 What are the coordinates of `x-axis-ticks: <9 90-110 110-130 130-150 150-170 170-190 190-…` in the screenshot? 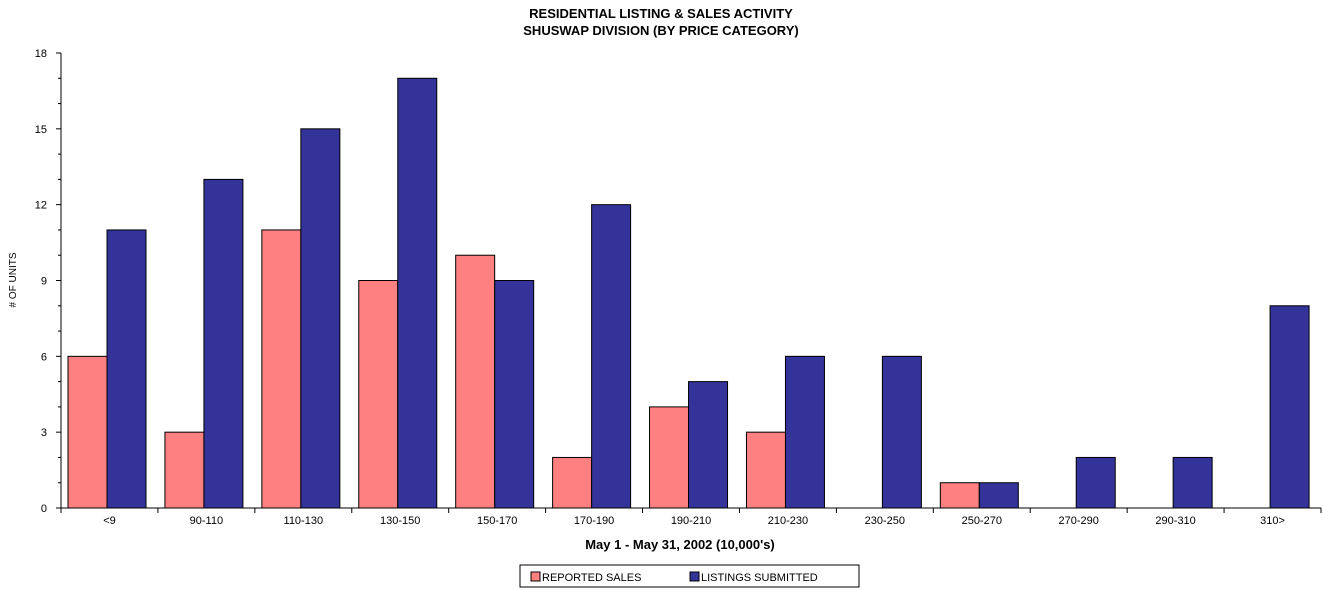 It's located at (691, 517).